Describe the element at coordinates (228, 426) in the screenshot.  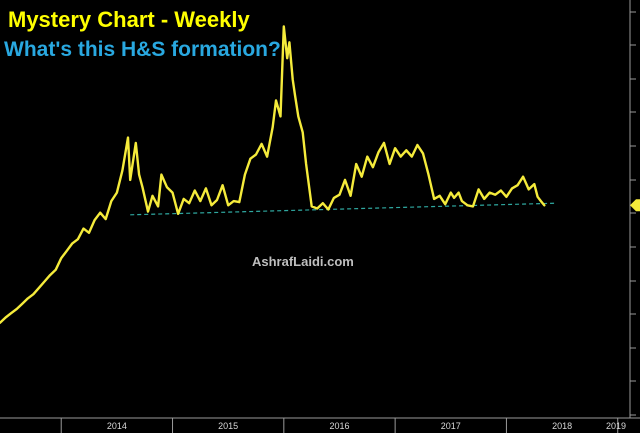
I see `x-tick-label: 2015` at that location.